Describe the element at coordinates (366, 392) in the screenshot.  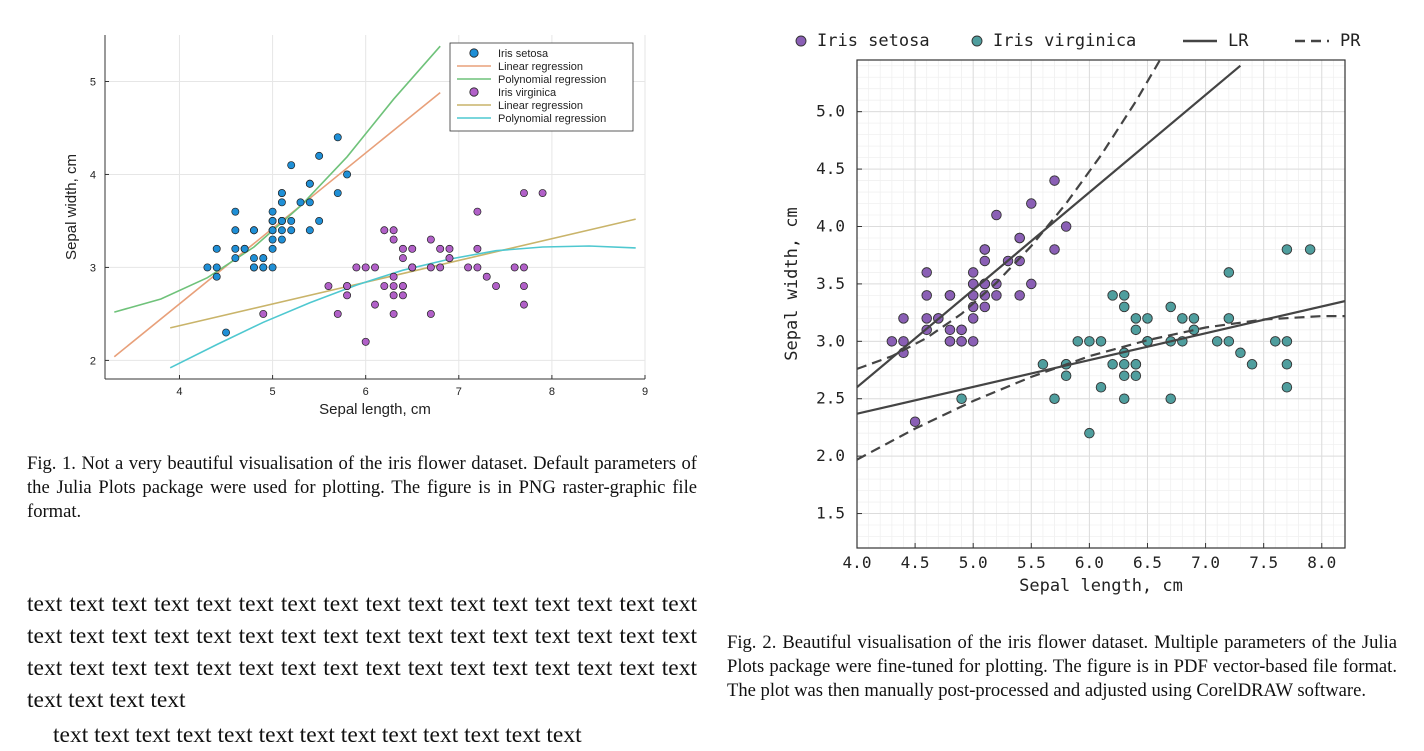
I see `x-tick-label: 6` at that location.